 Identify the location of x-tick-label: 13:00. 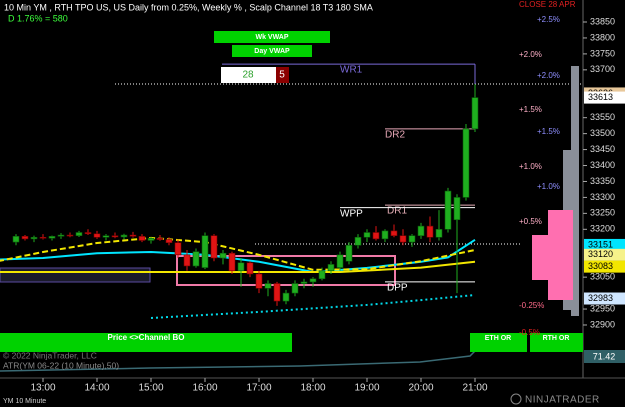
(42, 388).